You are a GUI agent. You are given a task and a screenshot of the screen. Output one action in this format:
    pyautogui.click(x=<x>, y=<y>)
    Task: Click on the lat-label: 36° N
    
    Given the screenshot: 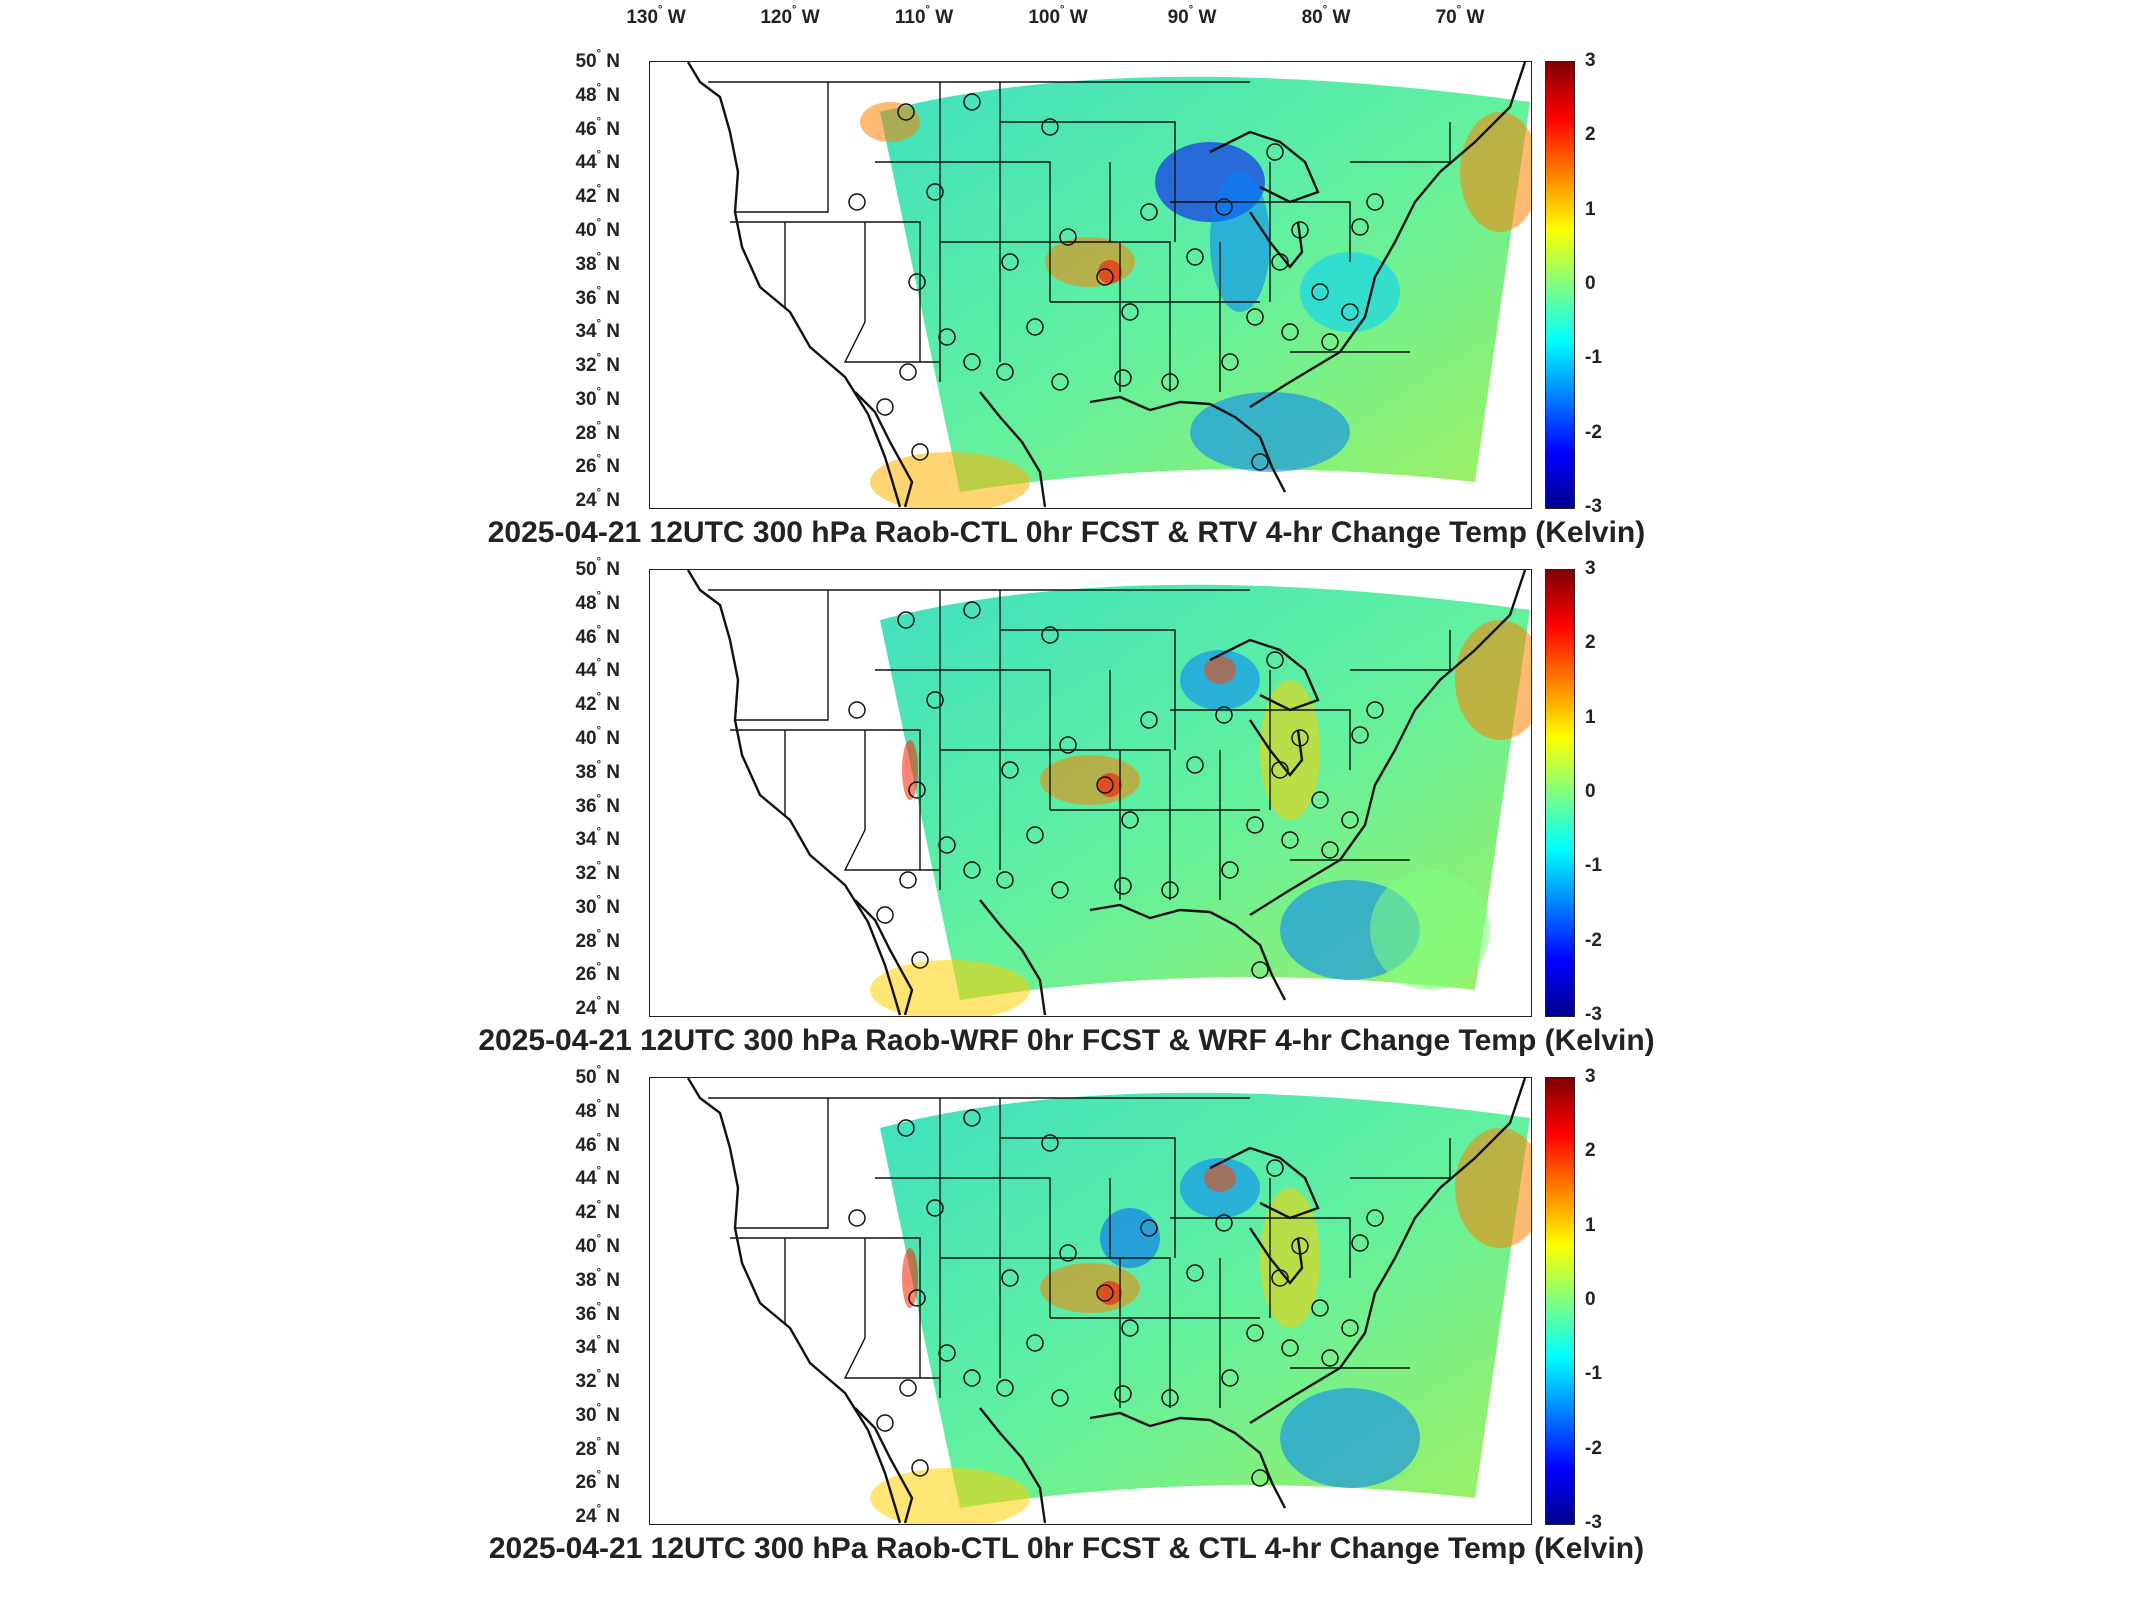 What is the action you would take?
    pyautogui.click(x=597, y=804)
    